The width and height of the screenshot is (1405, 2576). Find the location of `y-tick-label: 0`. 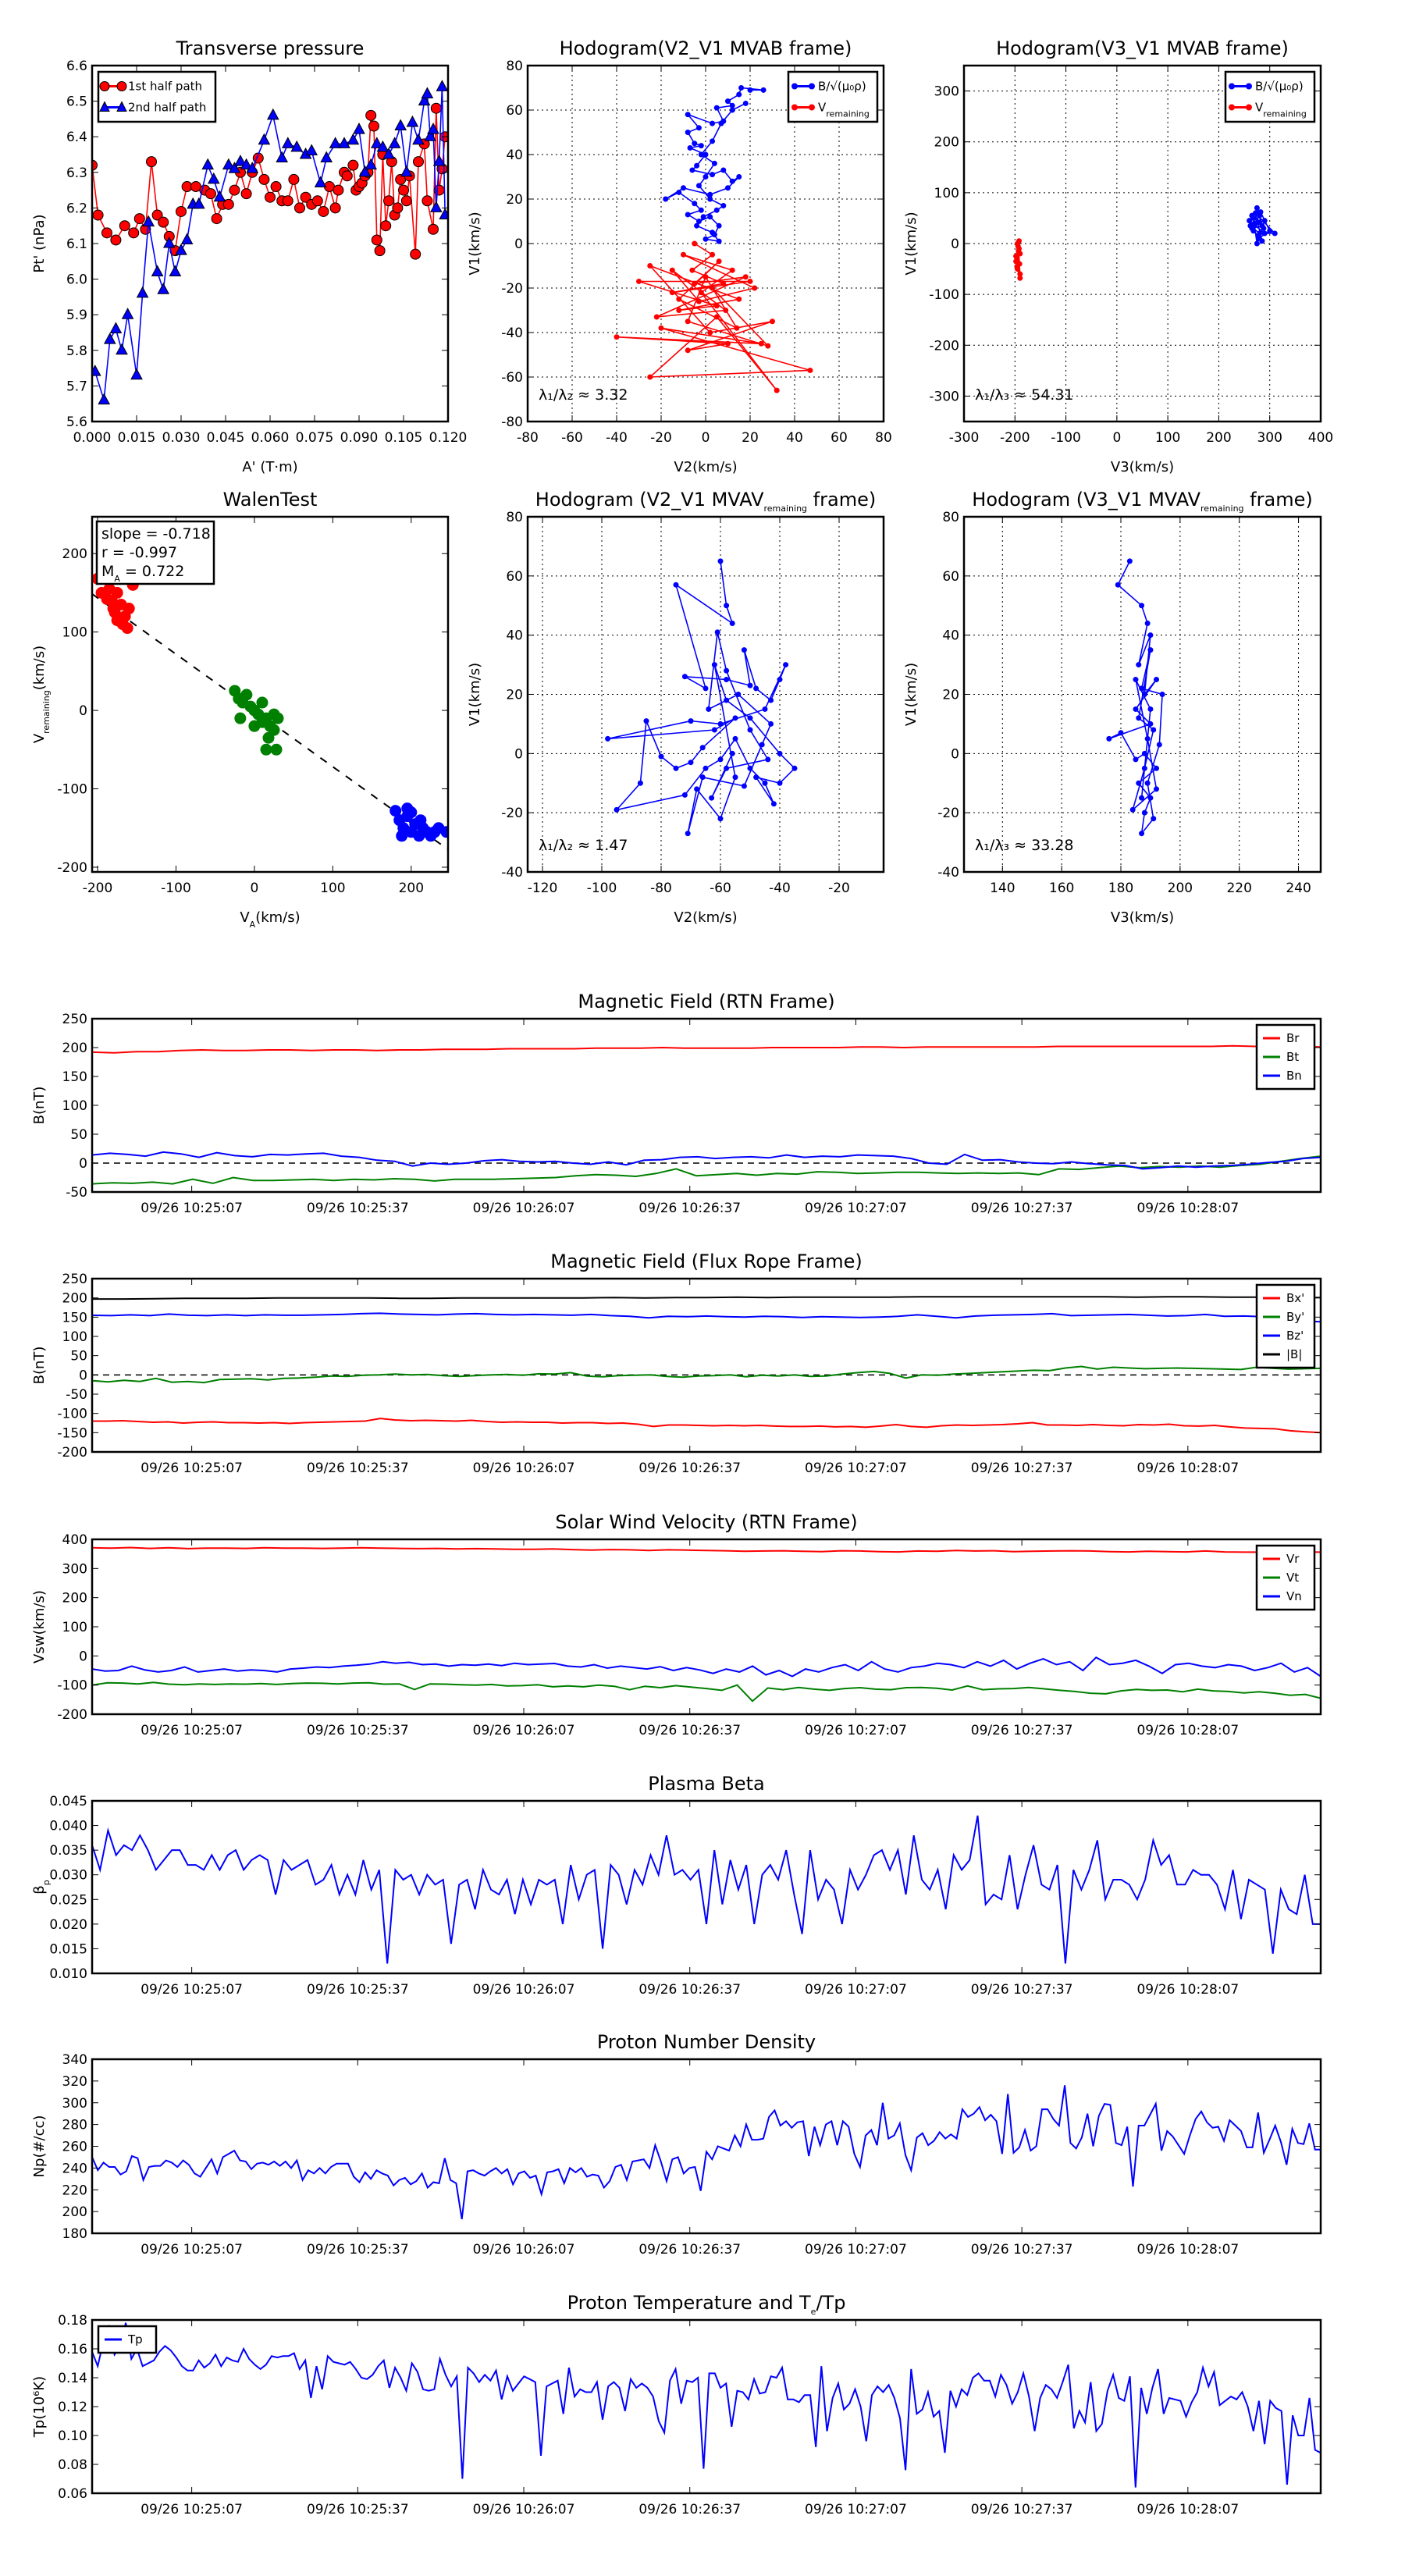

y-tick-label: 0 is located at coordinates (83, 711).